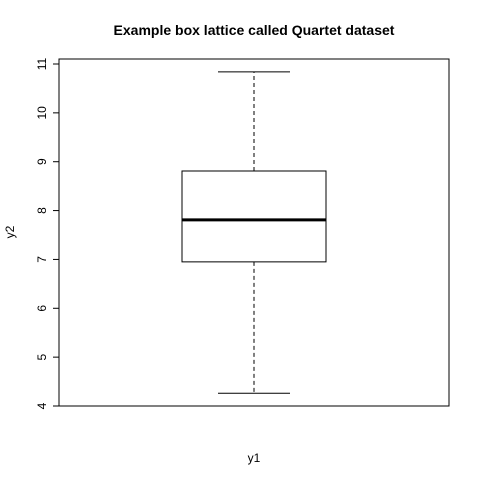 The image size is (480, 480). Describe the element at coordinates (47, 233) in the screenshot. I see `y-axis: 4 5 6 7 8 9 10 11` at that location.